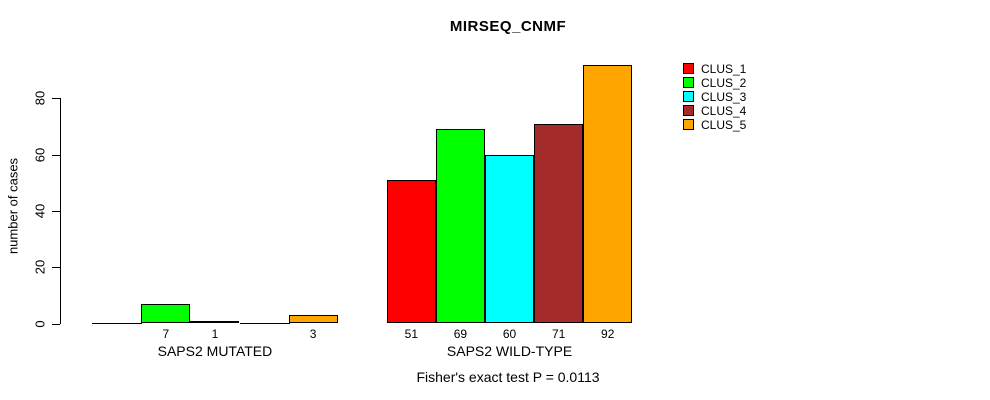  Describe the element at coordinates (509, 351) in the screenshot. I see `group-label: SAPS2 WILD-TYPE` at that location.